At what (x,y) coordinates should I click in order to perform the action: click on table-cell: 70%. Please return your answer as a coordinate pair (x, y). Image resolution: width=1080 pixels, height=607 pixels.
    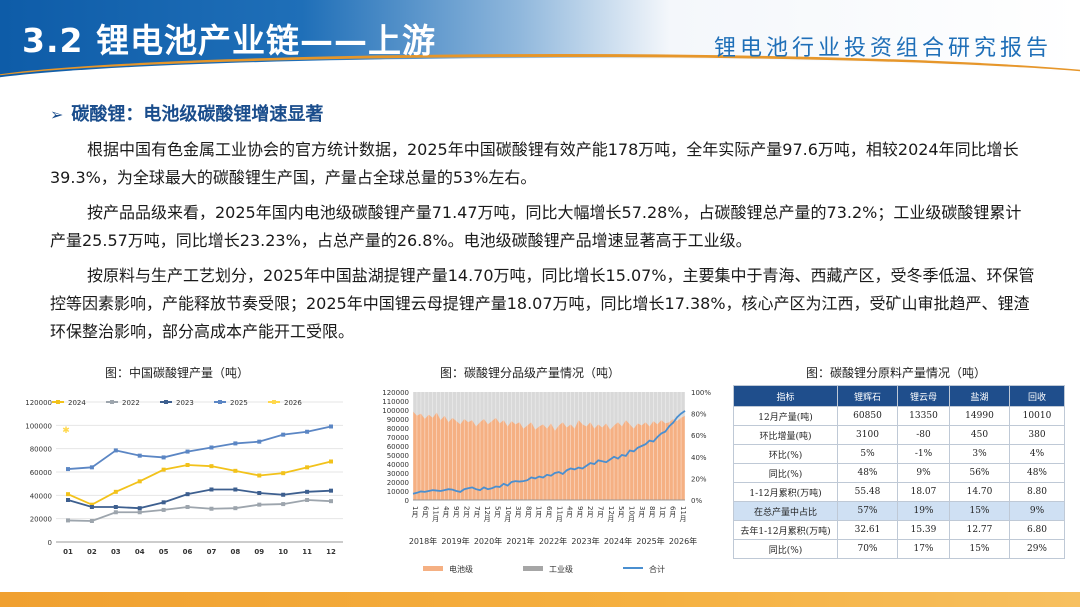
    Looking at the image, I should click on (867, 549).